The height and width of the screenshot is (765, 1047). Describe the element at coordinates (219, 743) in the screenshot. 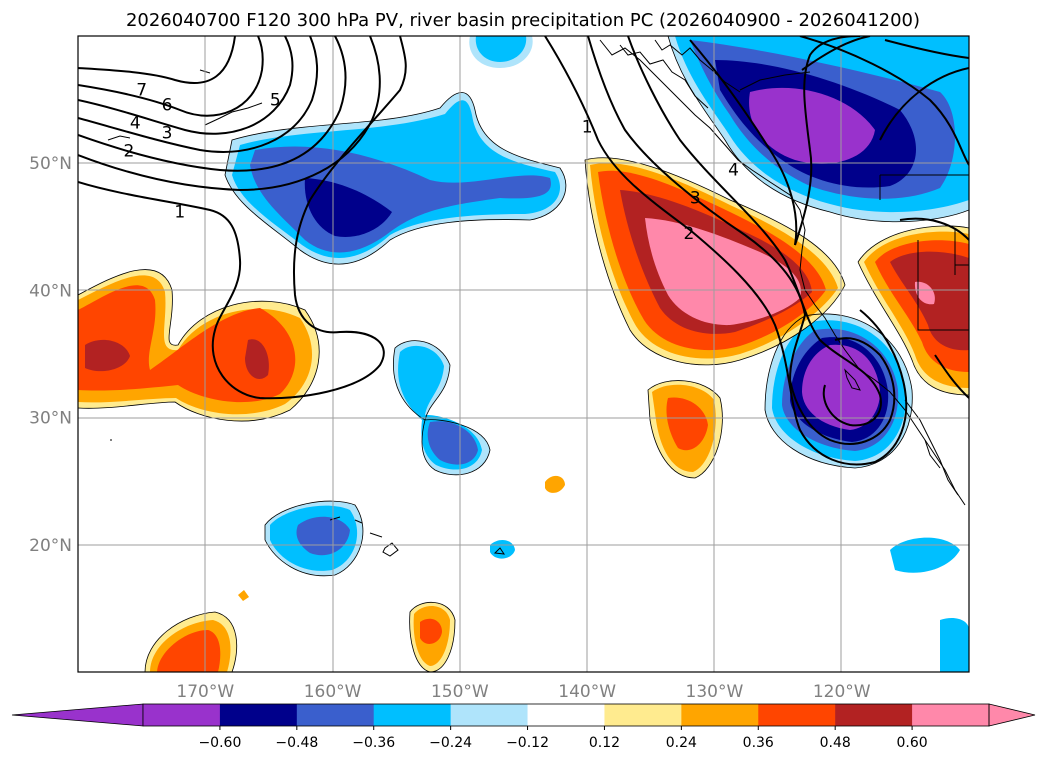

I see `colorbar-tick-label: −0.60` at that location.